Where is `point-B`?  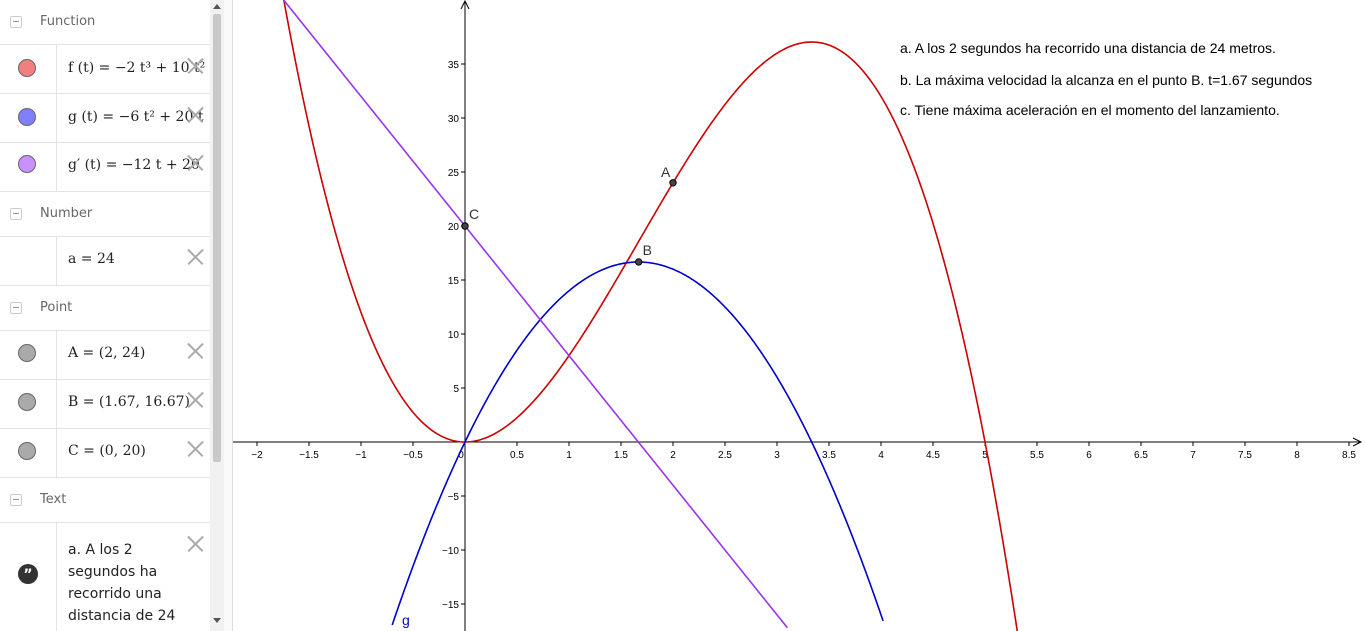
point-B is located at coordinates (638, 262).